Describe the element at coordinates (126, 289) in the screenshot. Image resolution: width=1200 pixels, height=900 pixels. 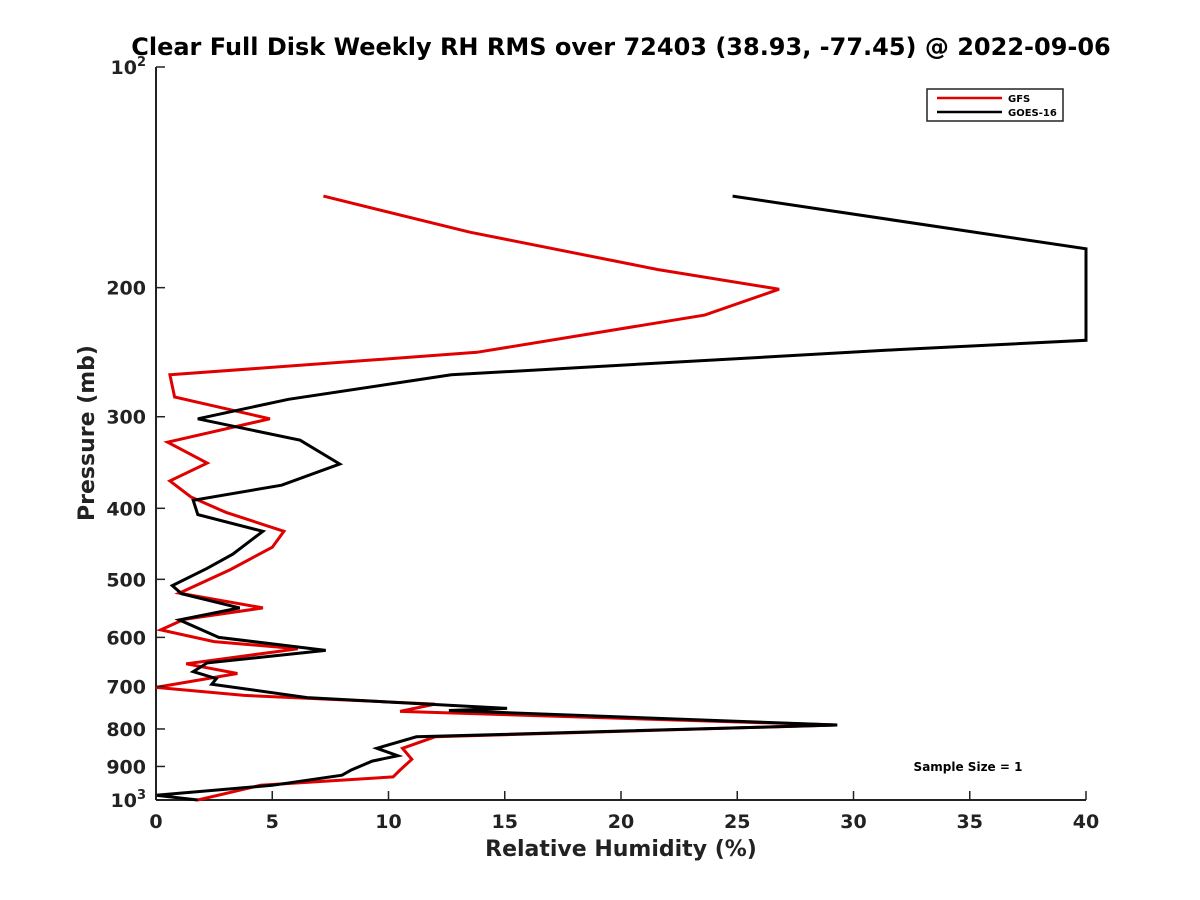
I see `y-tick-label: 200` at that location.